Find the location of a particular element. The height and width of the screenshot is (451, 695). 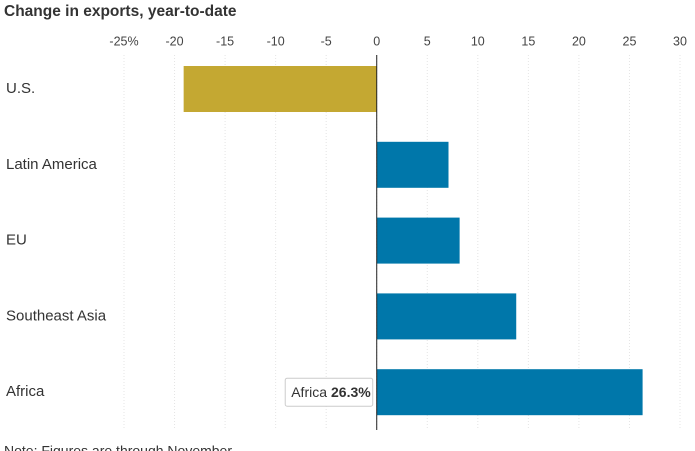

tooltip: Africa 26.3% is located at coordinates (329, 392).